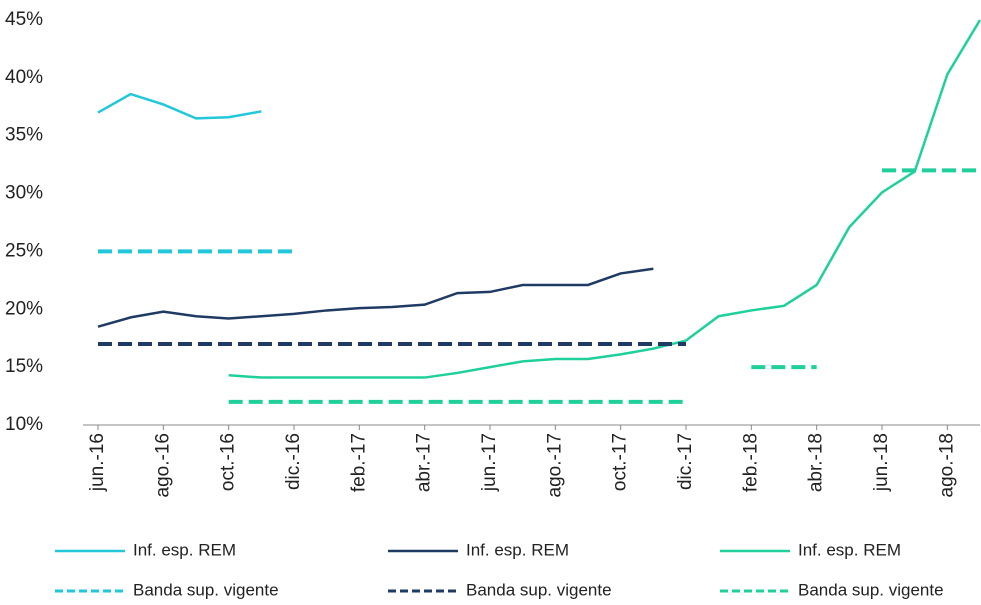 Image resolution: width=981 pixels, height=605 pixels. What do you see at coordinates (816, 462) in the screenshot?
I see `x-tick-label: abr.-18` at bounding box center [816, 462].